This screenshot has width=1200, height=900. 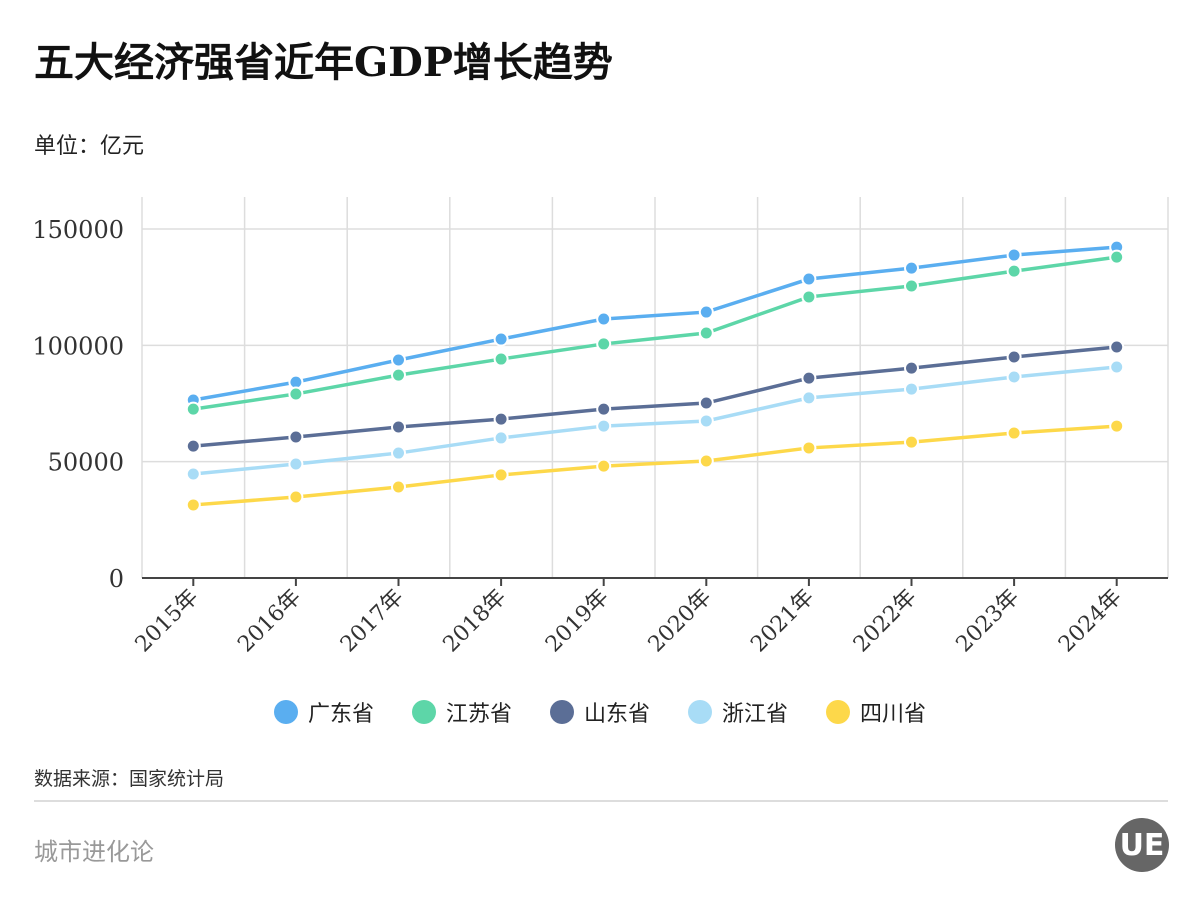 What do you see at coordinates (577, 621) in the screenshot?
I see `x-tick-label: 2019年` at bounding box center [577, 621].